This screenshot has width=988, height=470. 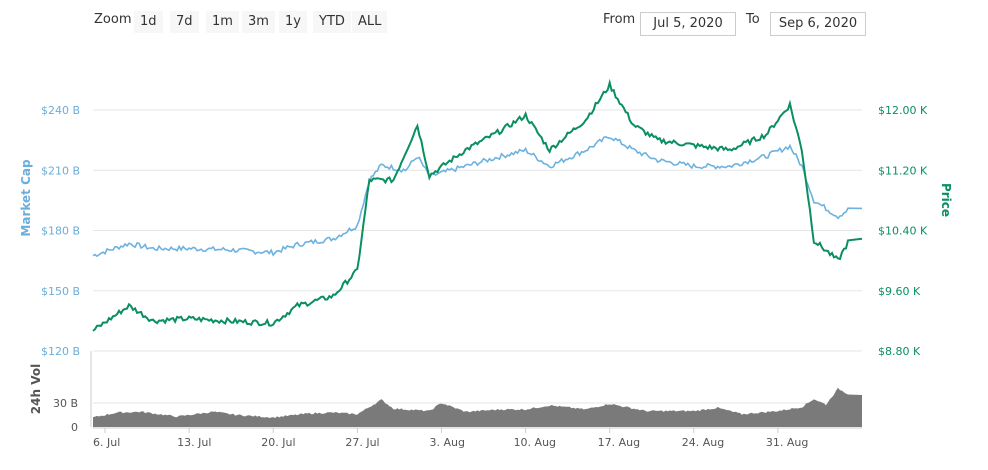 I want to click on market-cap-tick-label: $210 B, so click(x=60, y=170).